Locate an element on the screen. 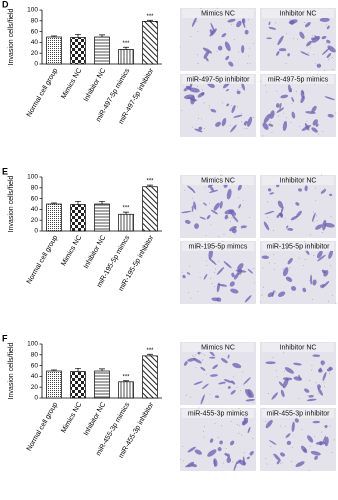  micrograph-bg is located at coordinates (298, 439).